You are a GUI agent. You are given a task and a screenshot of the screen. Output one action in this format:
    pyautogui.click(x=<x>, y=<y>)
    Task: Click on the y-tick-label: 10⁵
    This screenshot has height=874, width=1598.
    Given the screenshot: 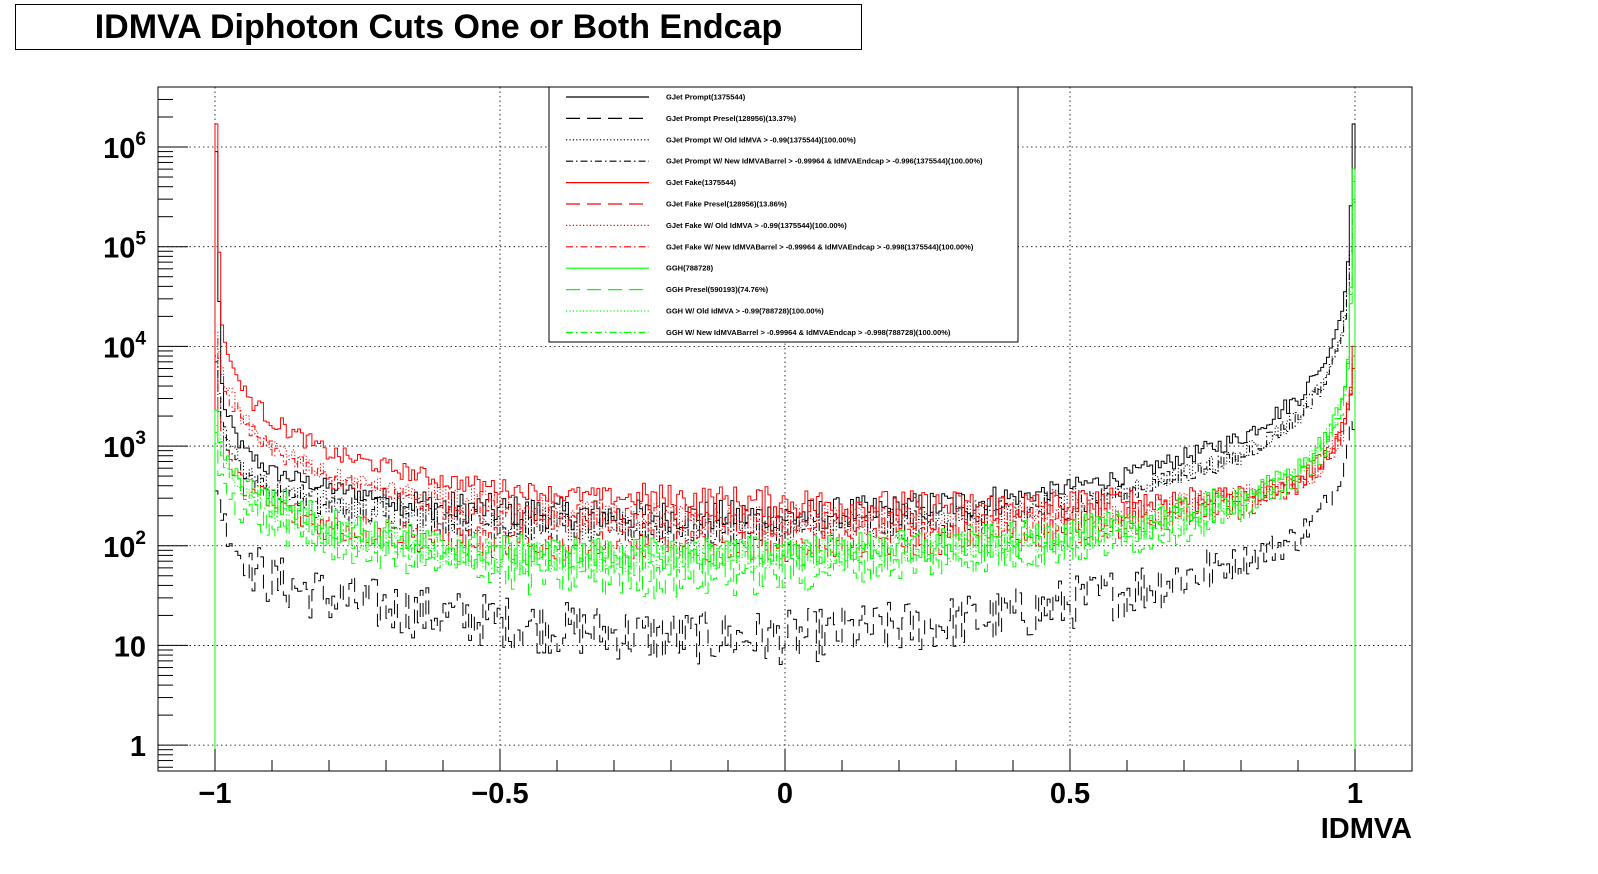 What is the action you would take?
    pyautogui.click(x=124, y=247)
    